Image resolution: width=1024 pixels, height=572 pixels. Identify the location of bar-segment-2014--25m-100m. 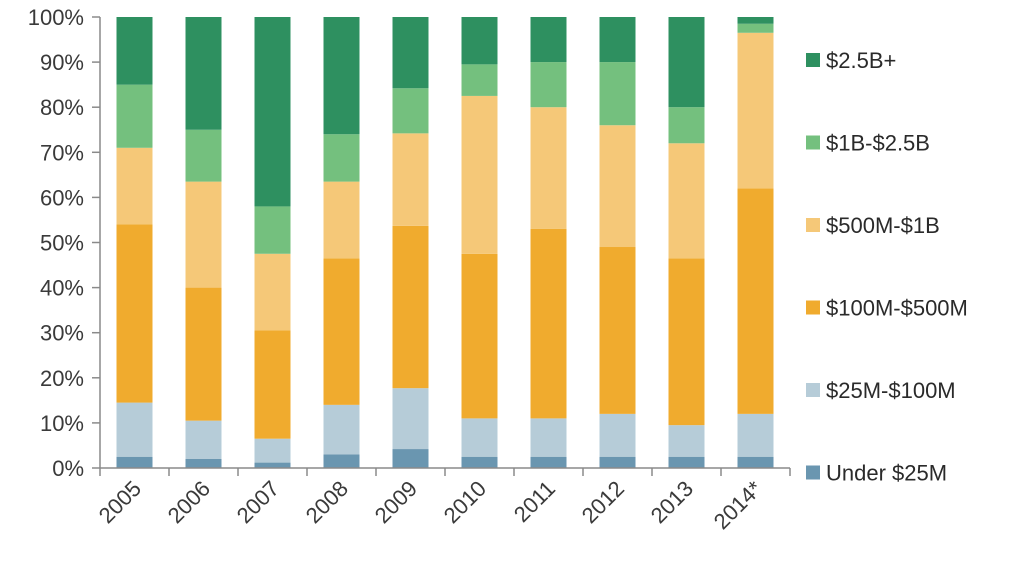
(755, 435).